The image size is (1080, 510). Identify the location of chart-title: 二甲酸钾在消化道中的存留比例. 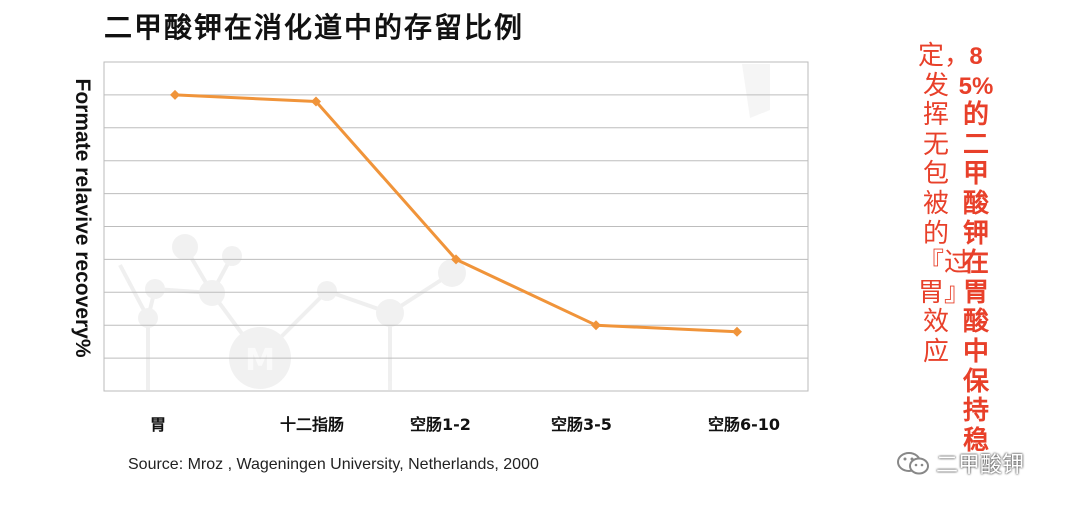
(314, 27).